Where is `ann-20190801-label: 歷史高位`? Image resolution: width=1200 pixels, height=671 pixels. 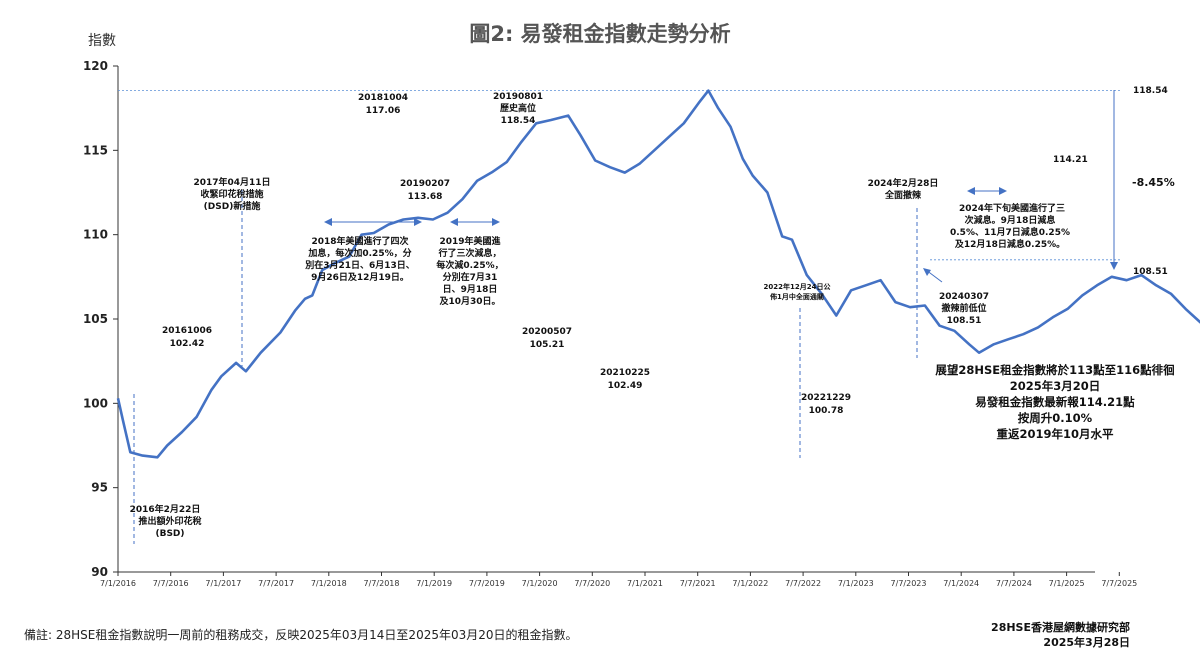
ann-20190801-label: 歷史高位 is located at coordinates (518, 108).